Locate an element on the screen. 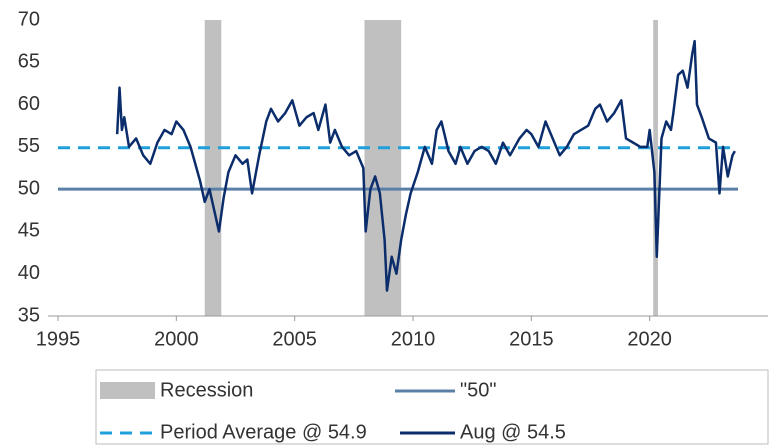 The height and width of the screenshot is (445, 769). legend-label: Recession is located at coordinates (206, 390).